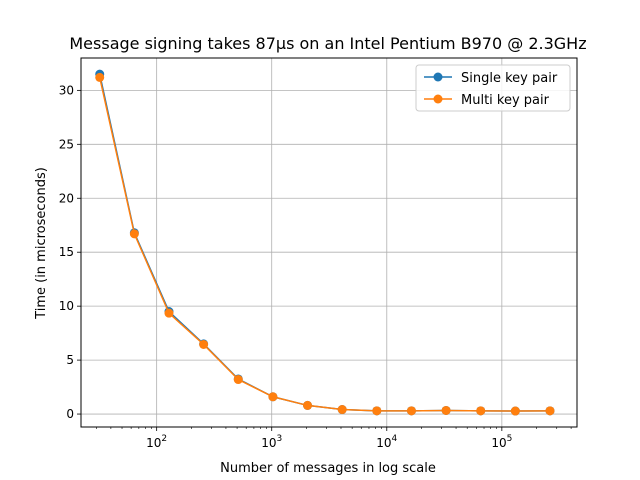 The image size is (640, 480). What do you see at coordinates (70, 414) in the screenshot?
I see `y-tick-label: 0` at bounding box center [70, 414].